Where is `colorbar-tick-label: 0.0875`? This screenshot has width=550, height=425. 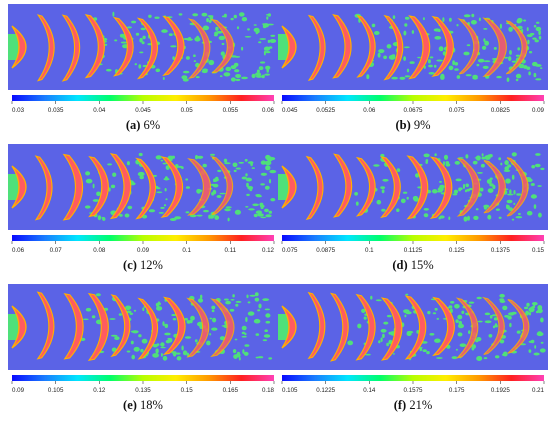
colorbar-tick-label: 0.0875 is located at coordinates (325, 250).